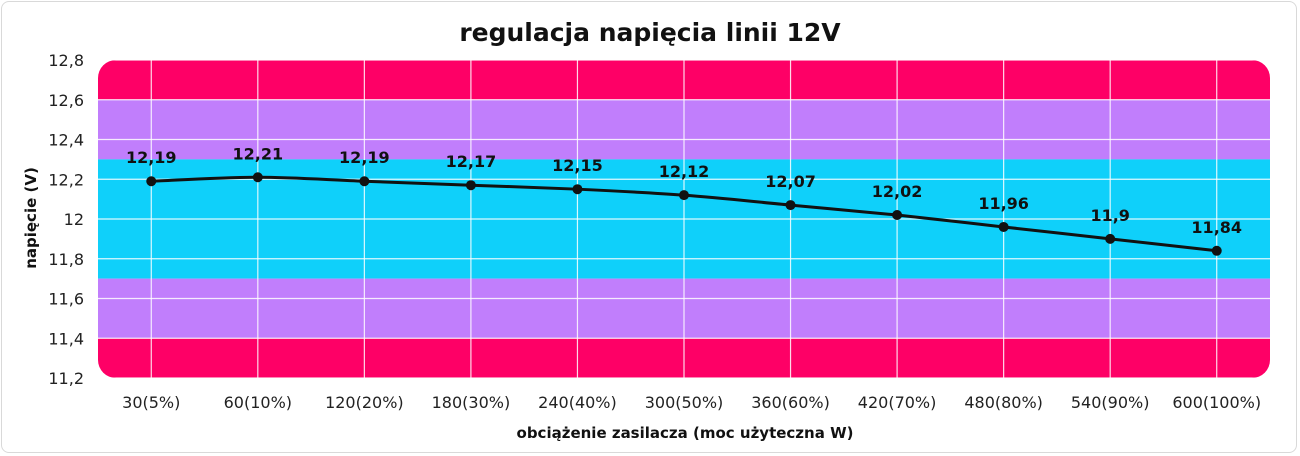  What do you see at coordinates (471, 161) in the screenshot?
I see `data-label: 12,17` at bounding box center [471, 161].